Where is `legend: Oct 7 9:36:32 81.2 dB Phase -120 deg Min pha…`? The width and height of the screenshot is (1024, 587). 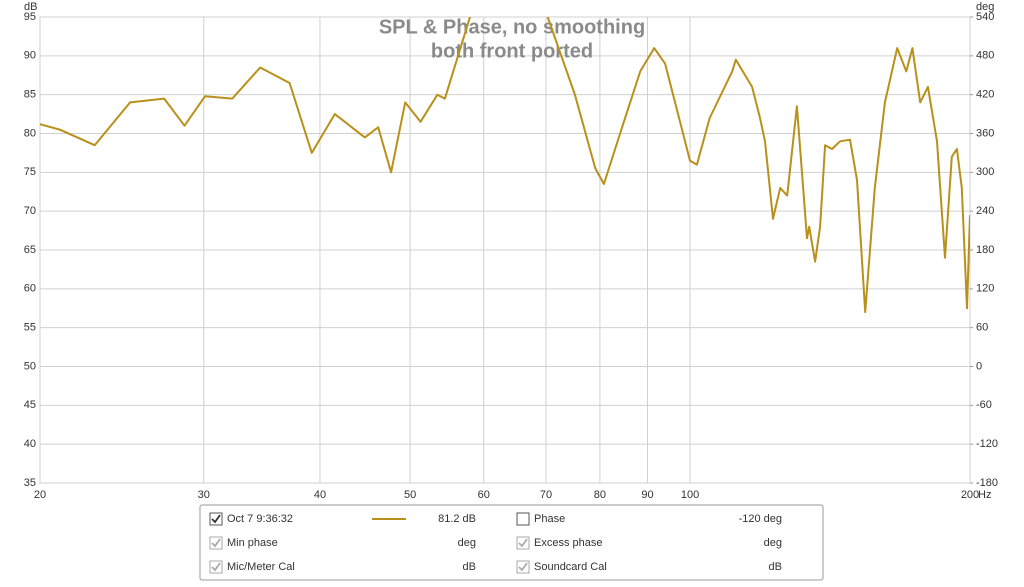
legend: Oct 7 9:36:32 81.2 dB Phase -120 deg Min pha… is located at coordinates (495, 543).